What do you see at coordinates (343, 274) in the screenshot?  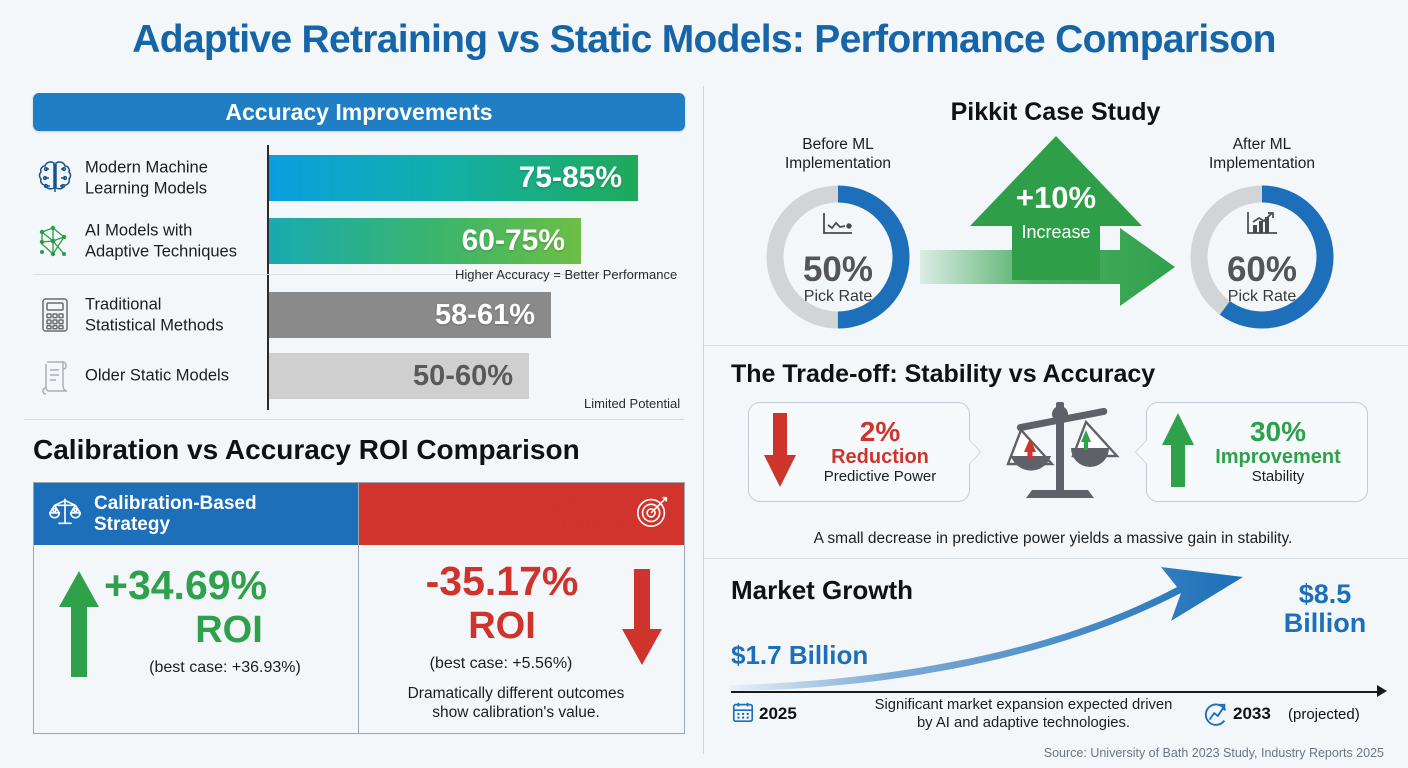 I see `accuracy-mid-separator` at bounding box center [343, 274].